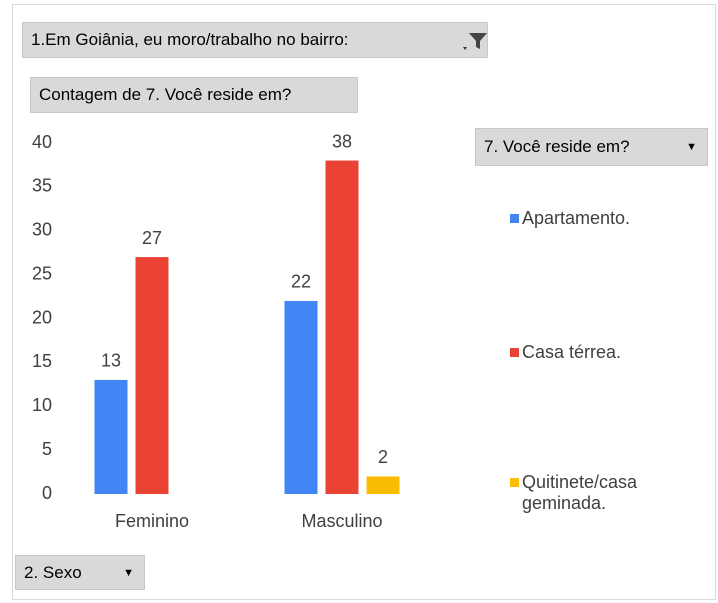 This screenshot has height=603, width=718. Describe the element at coordinates (152, 238) in the screenshot. I see `data-label: 27` at that location.